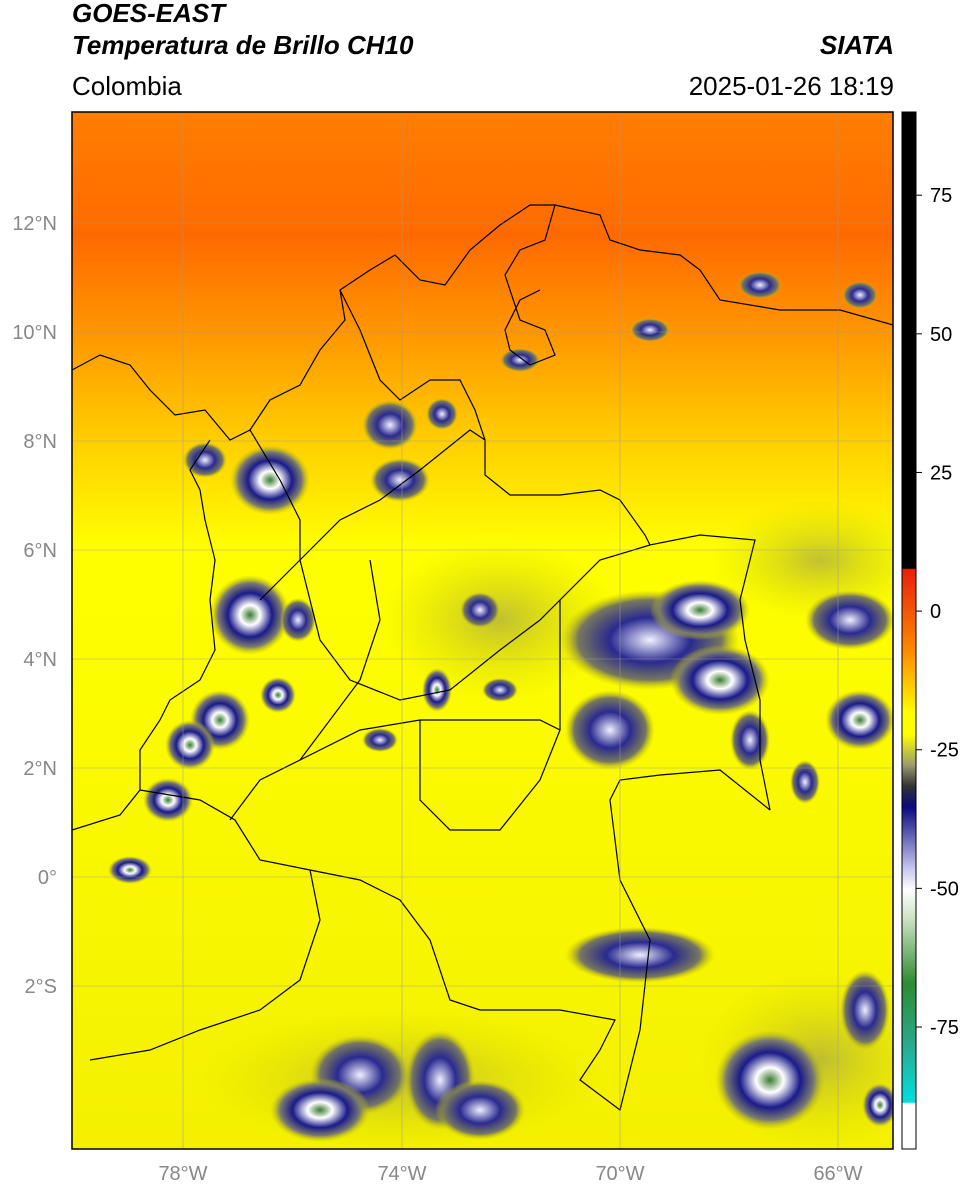 This screenshot has height=1190, width=966. I want to click on product-title: Temperatura de Brillo CH10, so click(243, 45).